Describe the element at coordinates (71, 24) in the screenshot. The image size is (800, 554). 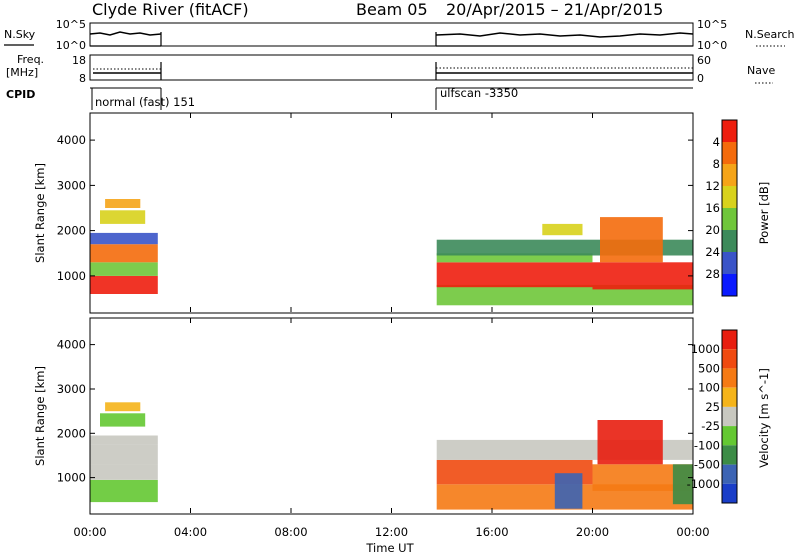
I see `noise-left-top-tick: 10^5` at that location.